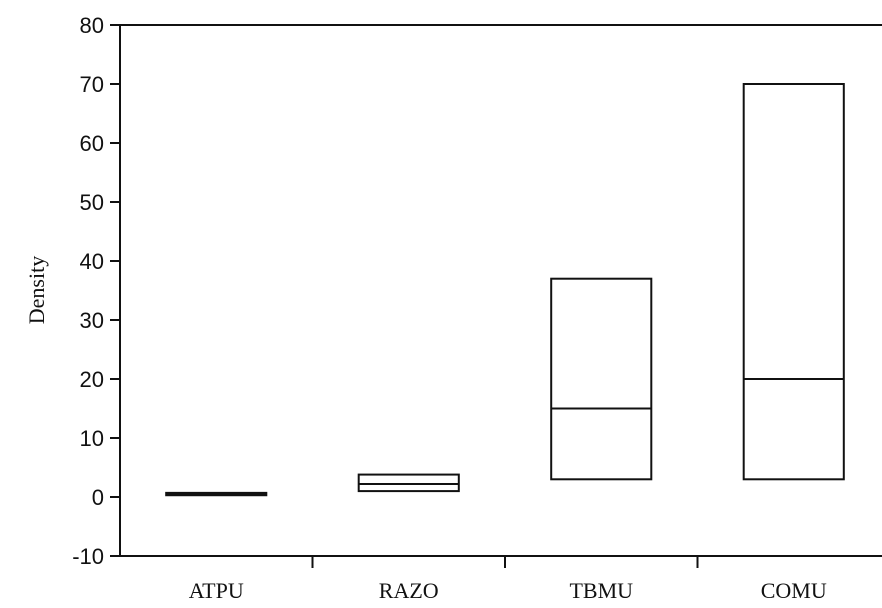 The width and height of the screenshot is (882, 608). Describe the element at coordinates (794, 590) in the screenshot. I see `x-category-label: COMU` at that location.